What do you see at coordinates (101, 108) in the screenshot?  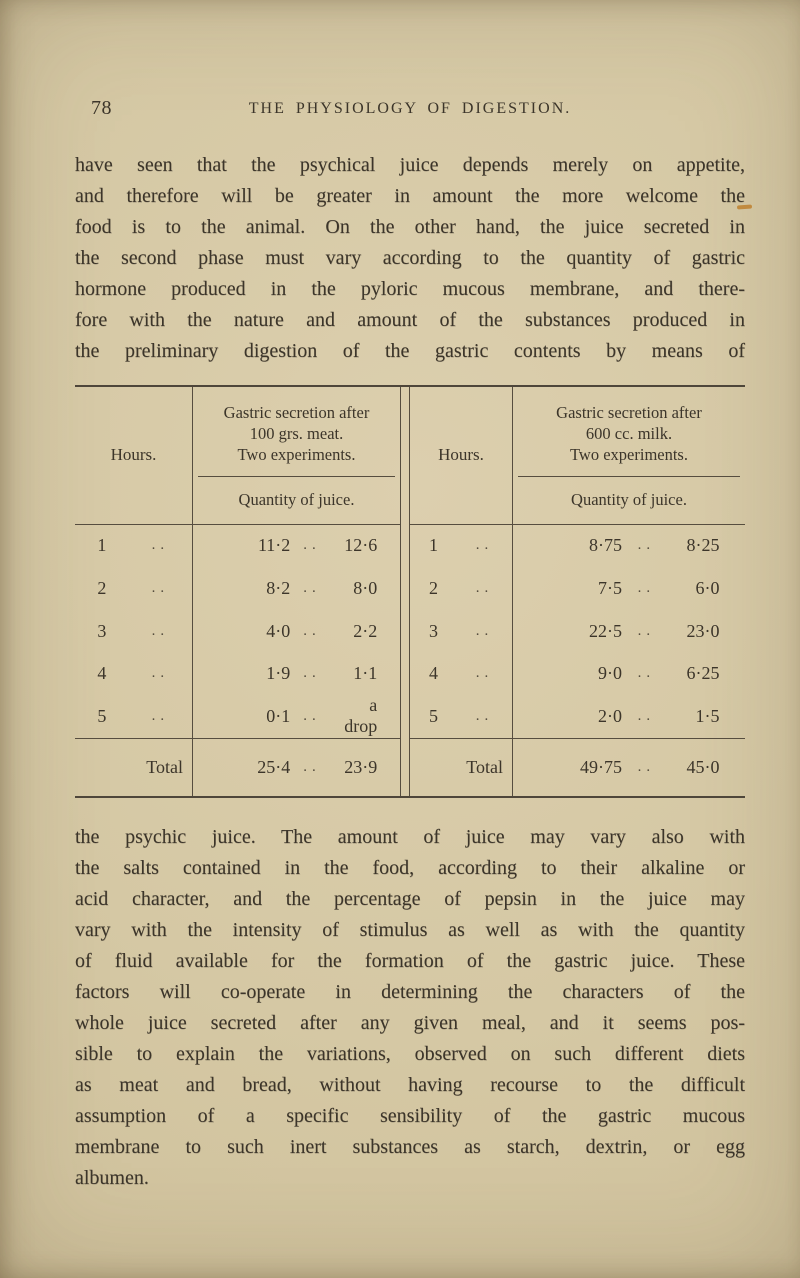 I see `page-number: 78` at bounding box center [101, 108].